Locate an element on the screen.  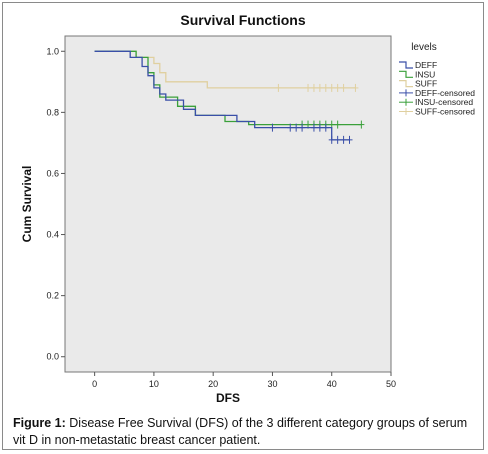
legend-entry-suff-censored: SUFF-censored is located at coordinates (437, 112).